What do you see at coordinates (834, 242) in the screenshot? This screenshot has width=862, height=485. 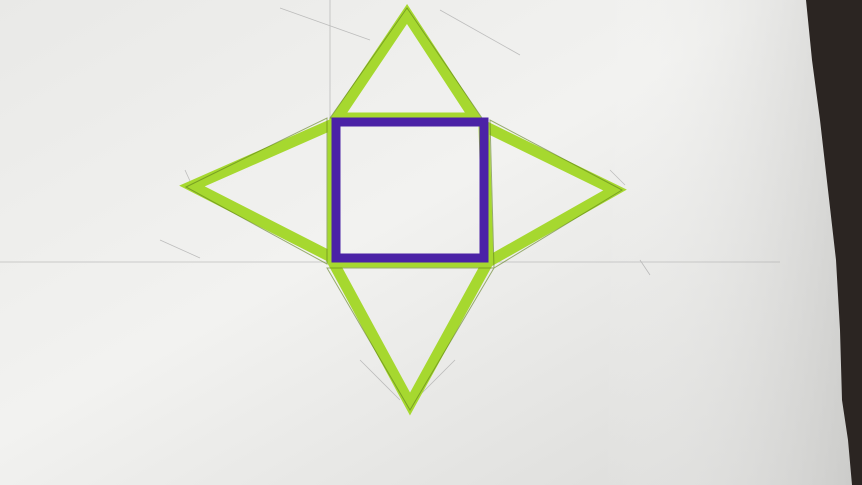 I see `dark-background-edge` at bounding box center [834, 242].